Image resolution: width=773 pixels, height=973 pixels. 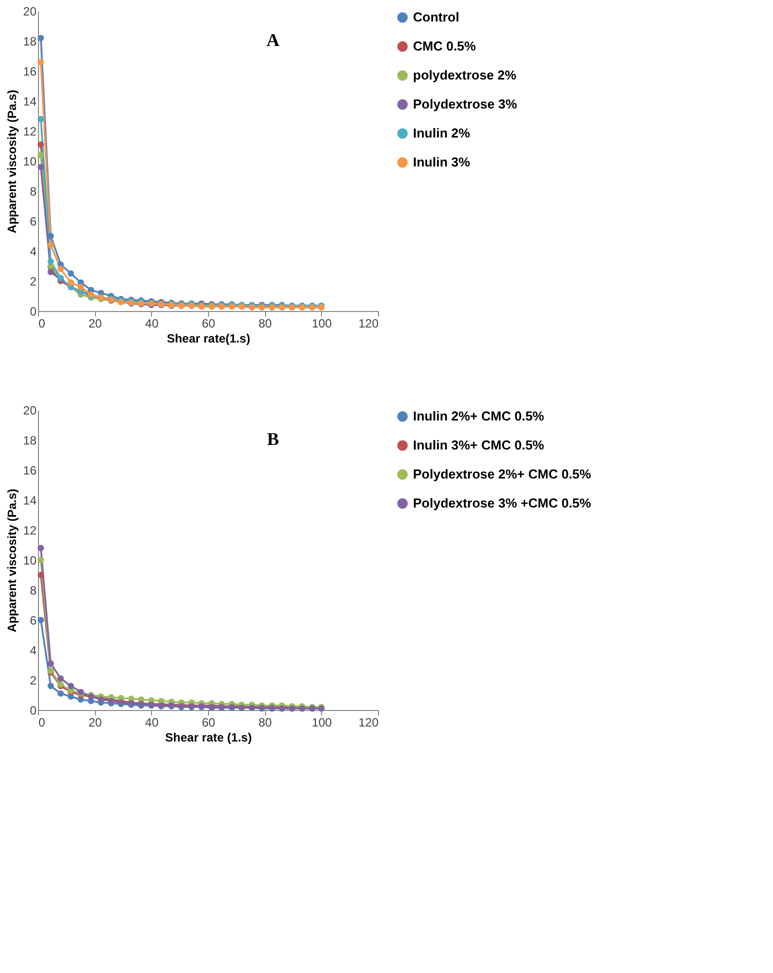 What do you see at coordinates (465, 104) in the screenshot?
I see `legend-label: Polydextrose 3%` at bounding box center [465, 104].